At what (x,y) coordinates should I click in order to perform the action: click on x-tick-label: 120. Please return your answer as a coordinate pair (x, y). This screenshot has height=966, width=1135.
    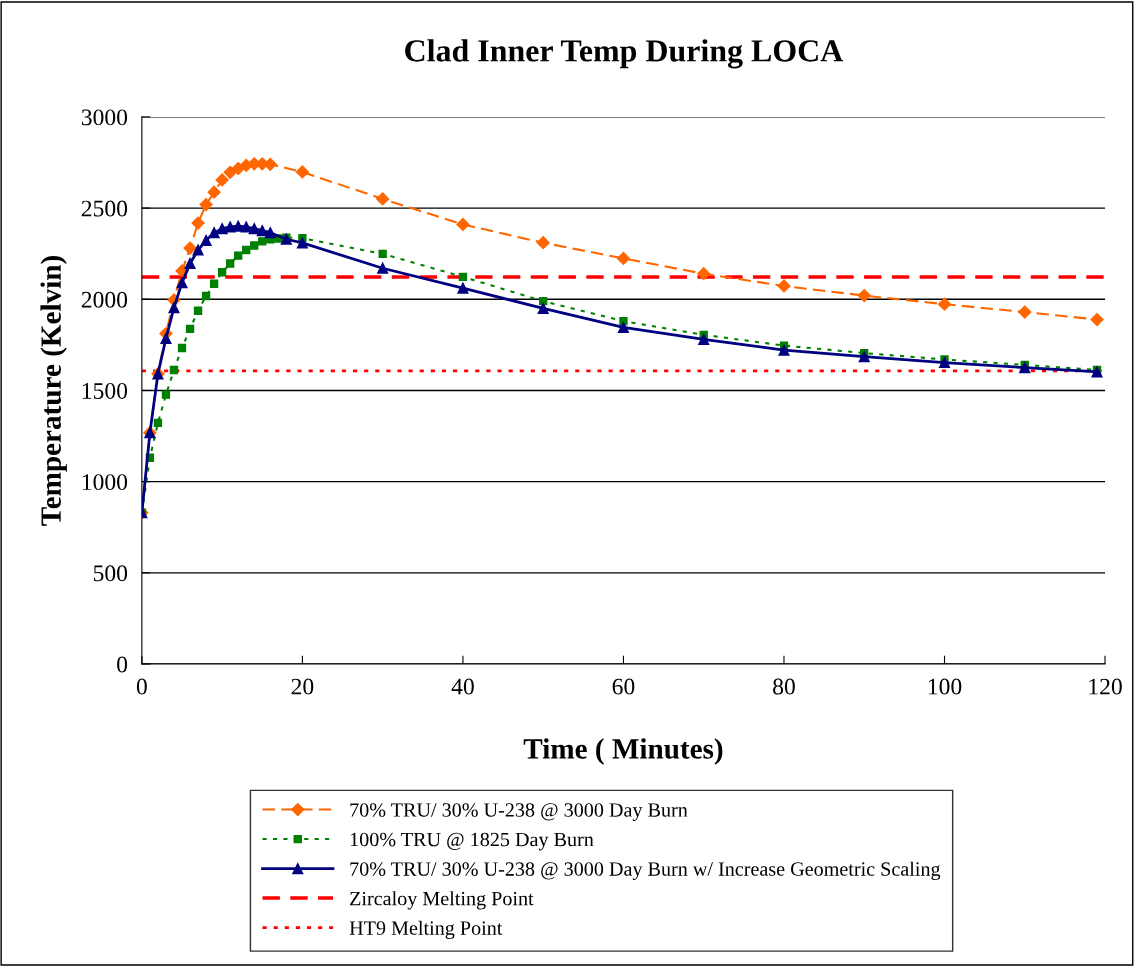
    Looking at the image, I should click on (1105, 686).